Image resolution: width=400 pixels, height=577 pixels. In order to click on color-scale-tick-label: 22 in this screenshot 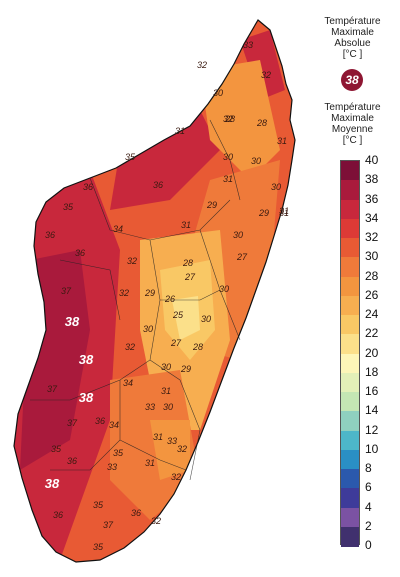, I will do `click(372, 333)`.